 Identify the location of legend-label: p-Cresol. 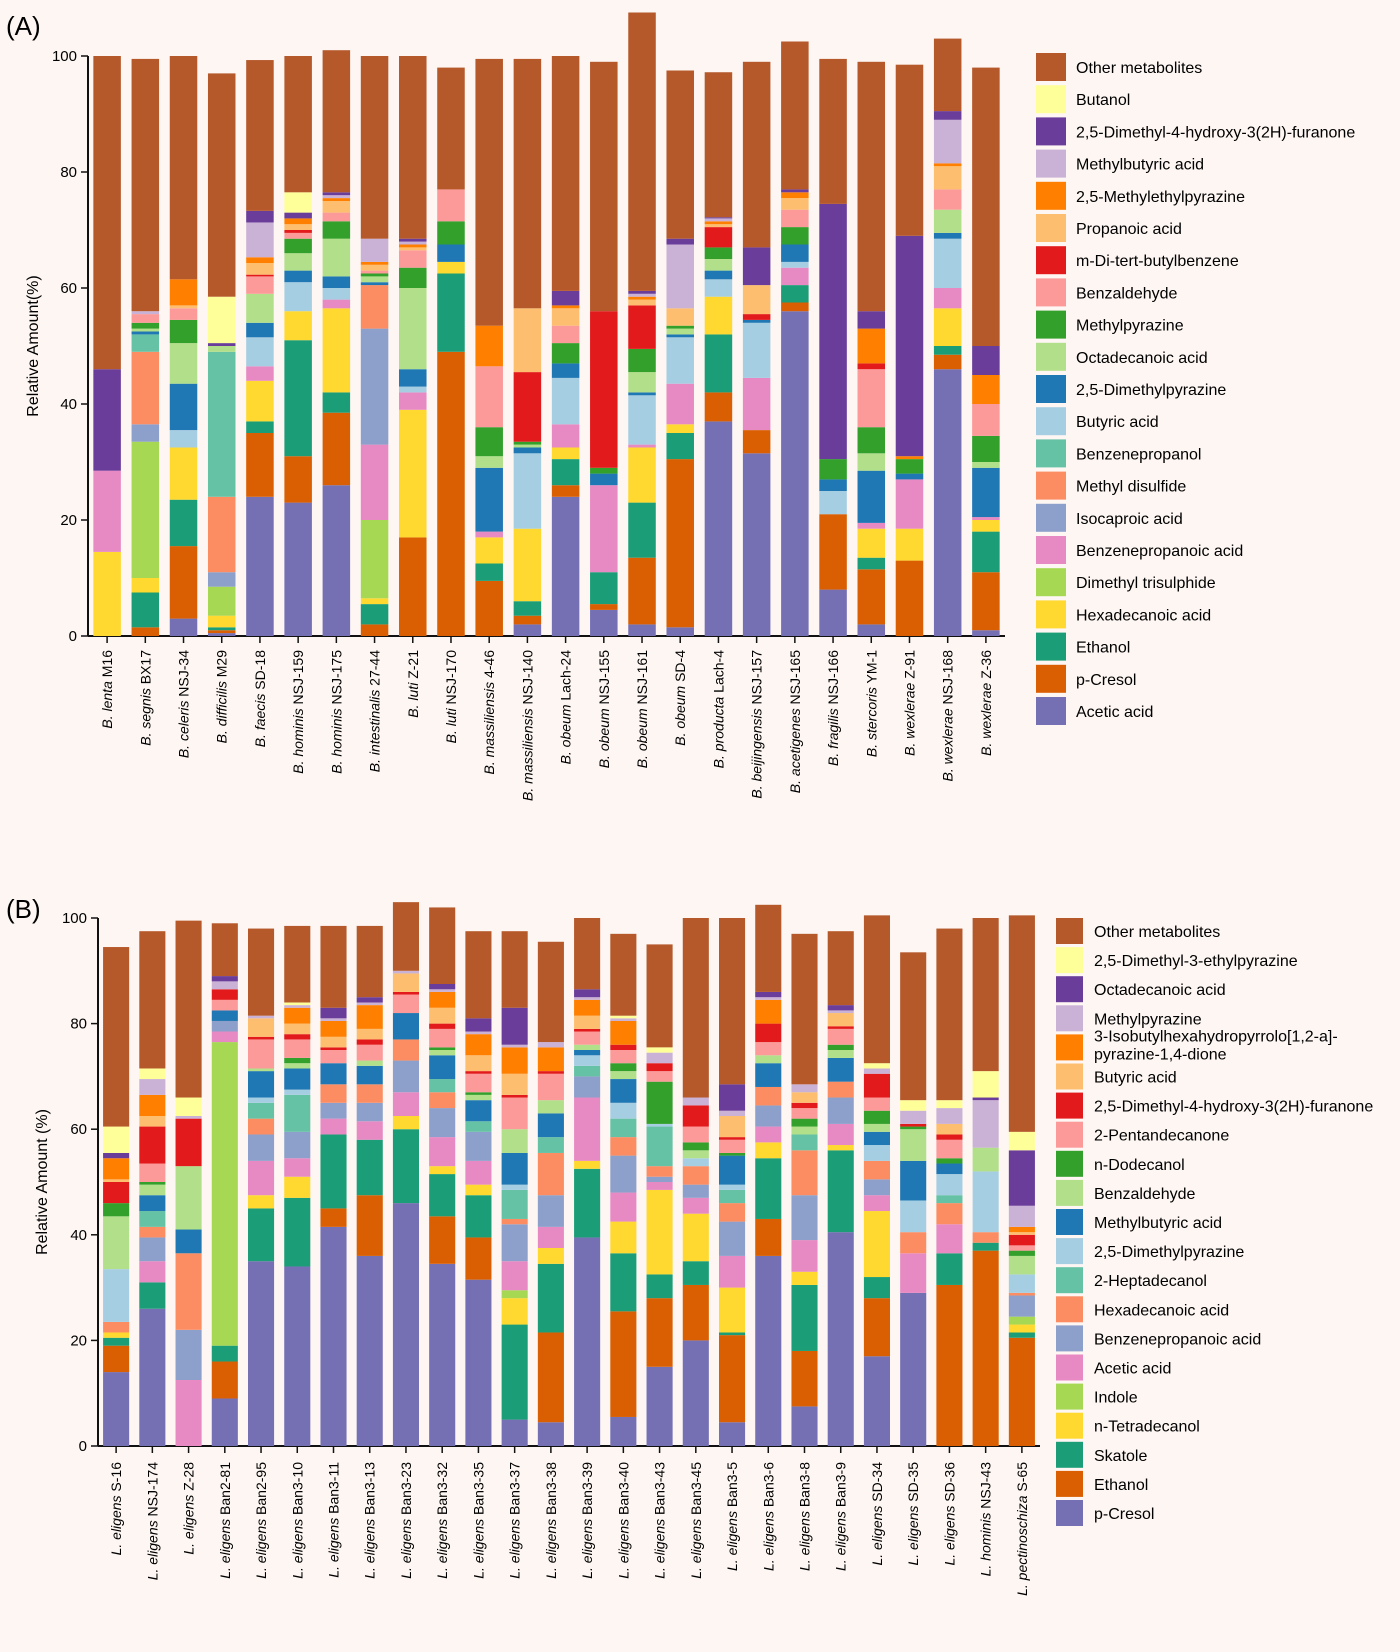
(1106, 680).